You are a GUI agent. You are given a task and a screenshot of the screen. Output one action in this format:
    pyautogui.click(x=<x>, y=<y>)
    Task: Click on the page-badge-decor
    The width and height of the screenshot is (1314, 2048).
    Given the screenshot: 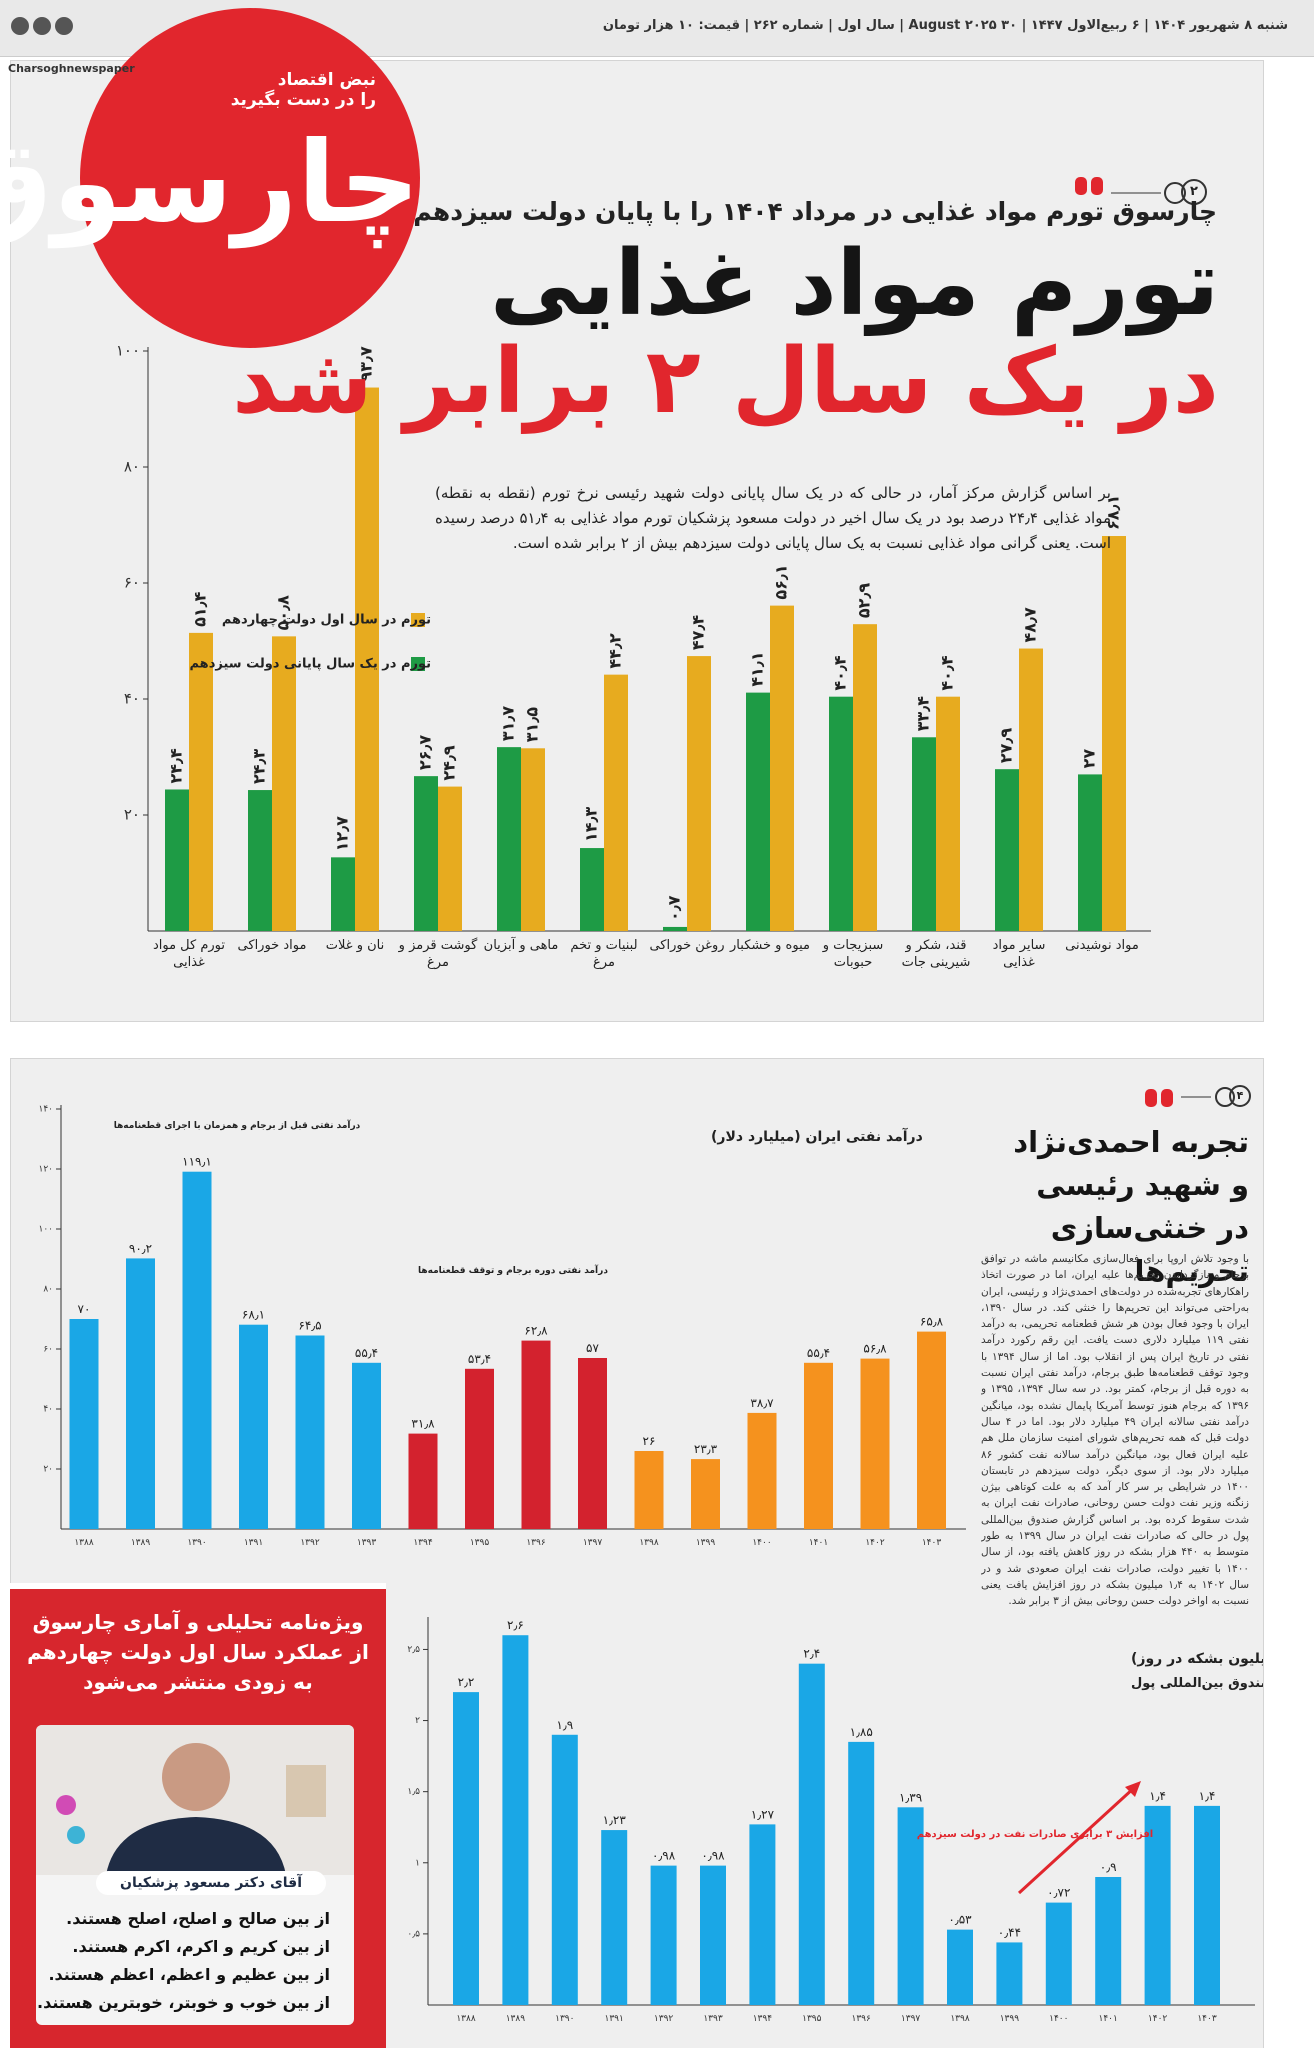 What is the action you would take?
    pyautogui.click(x=1190, y=1097)
    